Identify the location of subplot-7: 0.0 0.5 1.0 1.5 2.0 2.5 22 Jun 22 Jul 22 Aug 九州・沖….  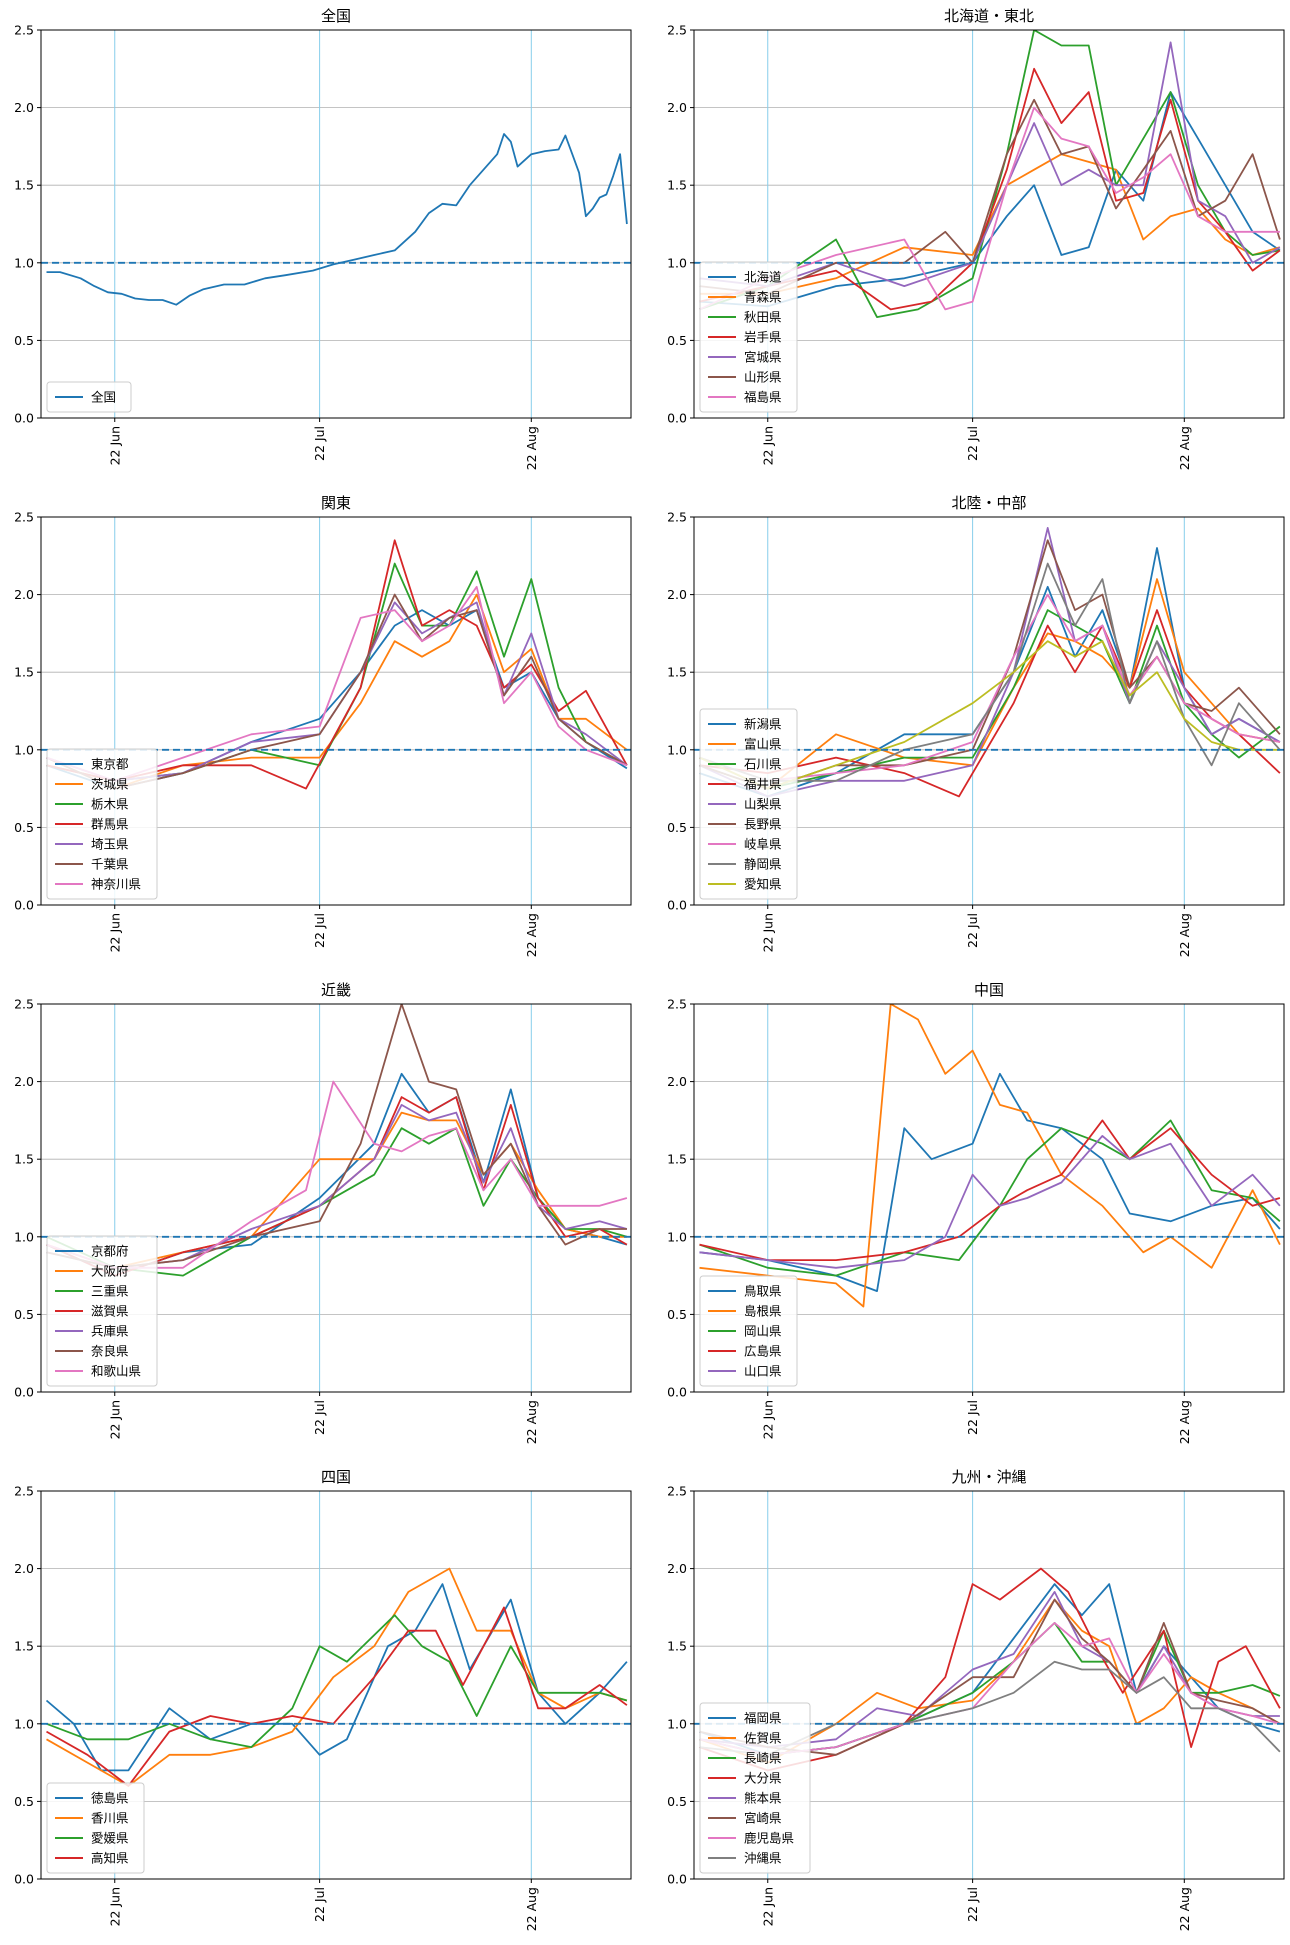
(976, 1699).